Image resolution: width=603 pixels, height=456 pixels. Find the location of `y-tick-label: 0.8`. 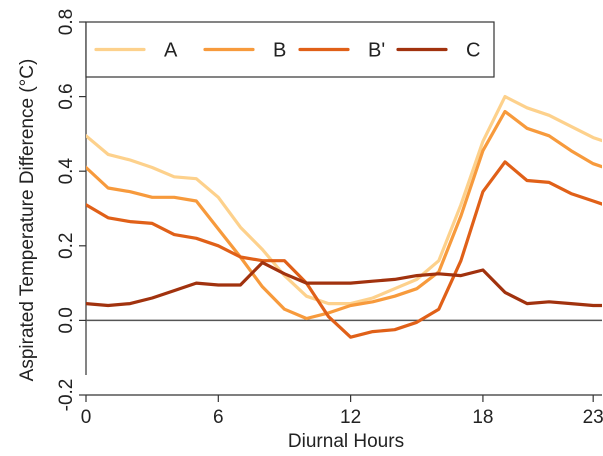

y-tick-label: 0.8 is located at coordinates (66, 22).